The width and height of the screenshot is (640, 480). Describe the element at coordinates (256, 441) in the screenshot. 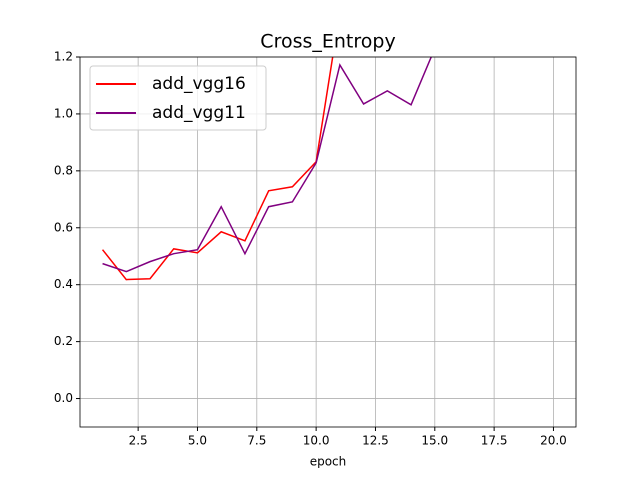

I see `x-tick-label: 7.5` at that location.